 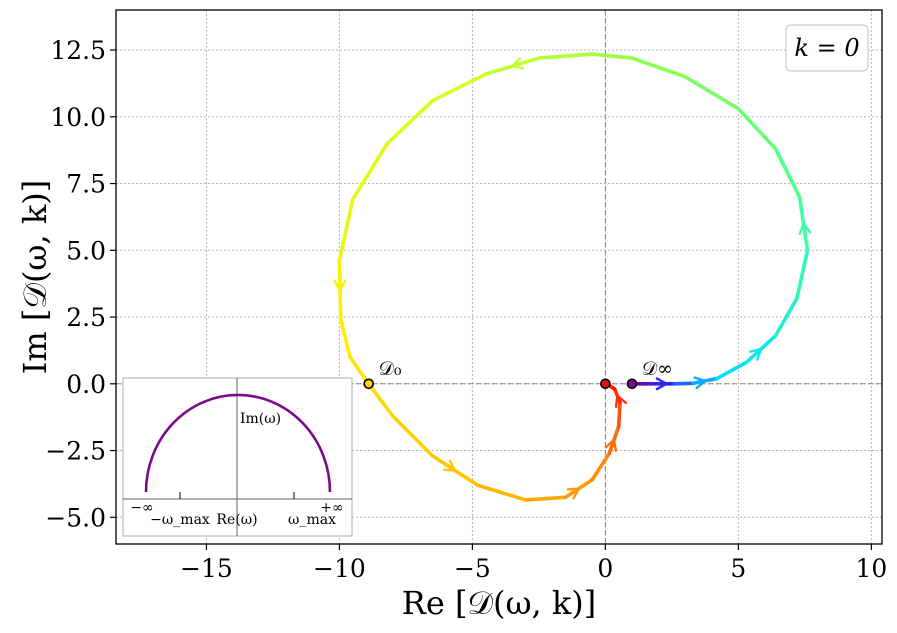 What do you see at coordinates (86, 184) in the screenshot?
I see `y-tick-label-5: 7.5` at bounding box center [86, 184].